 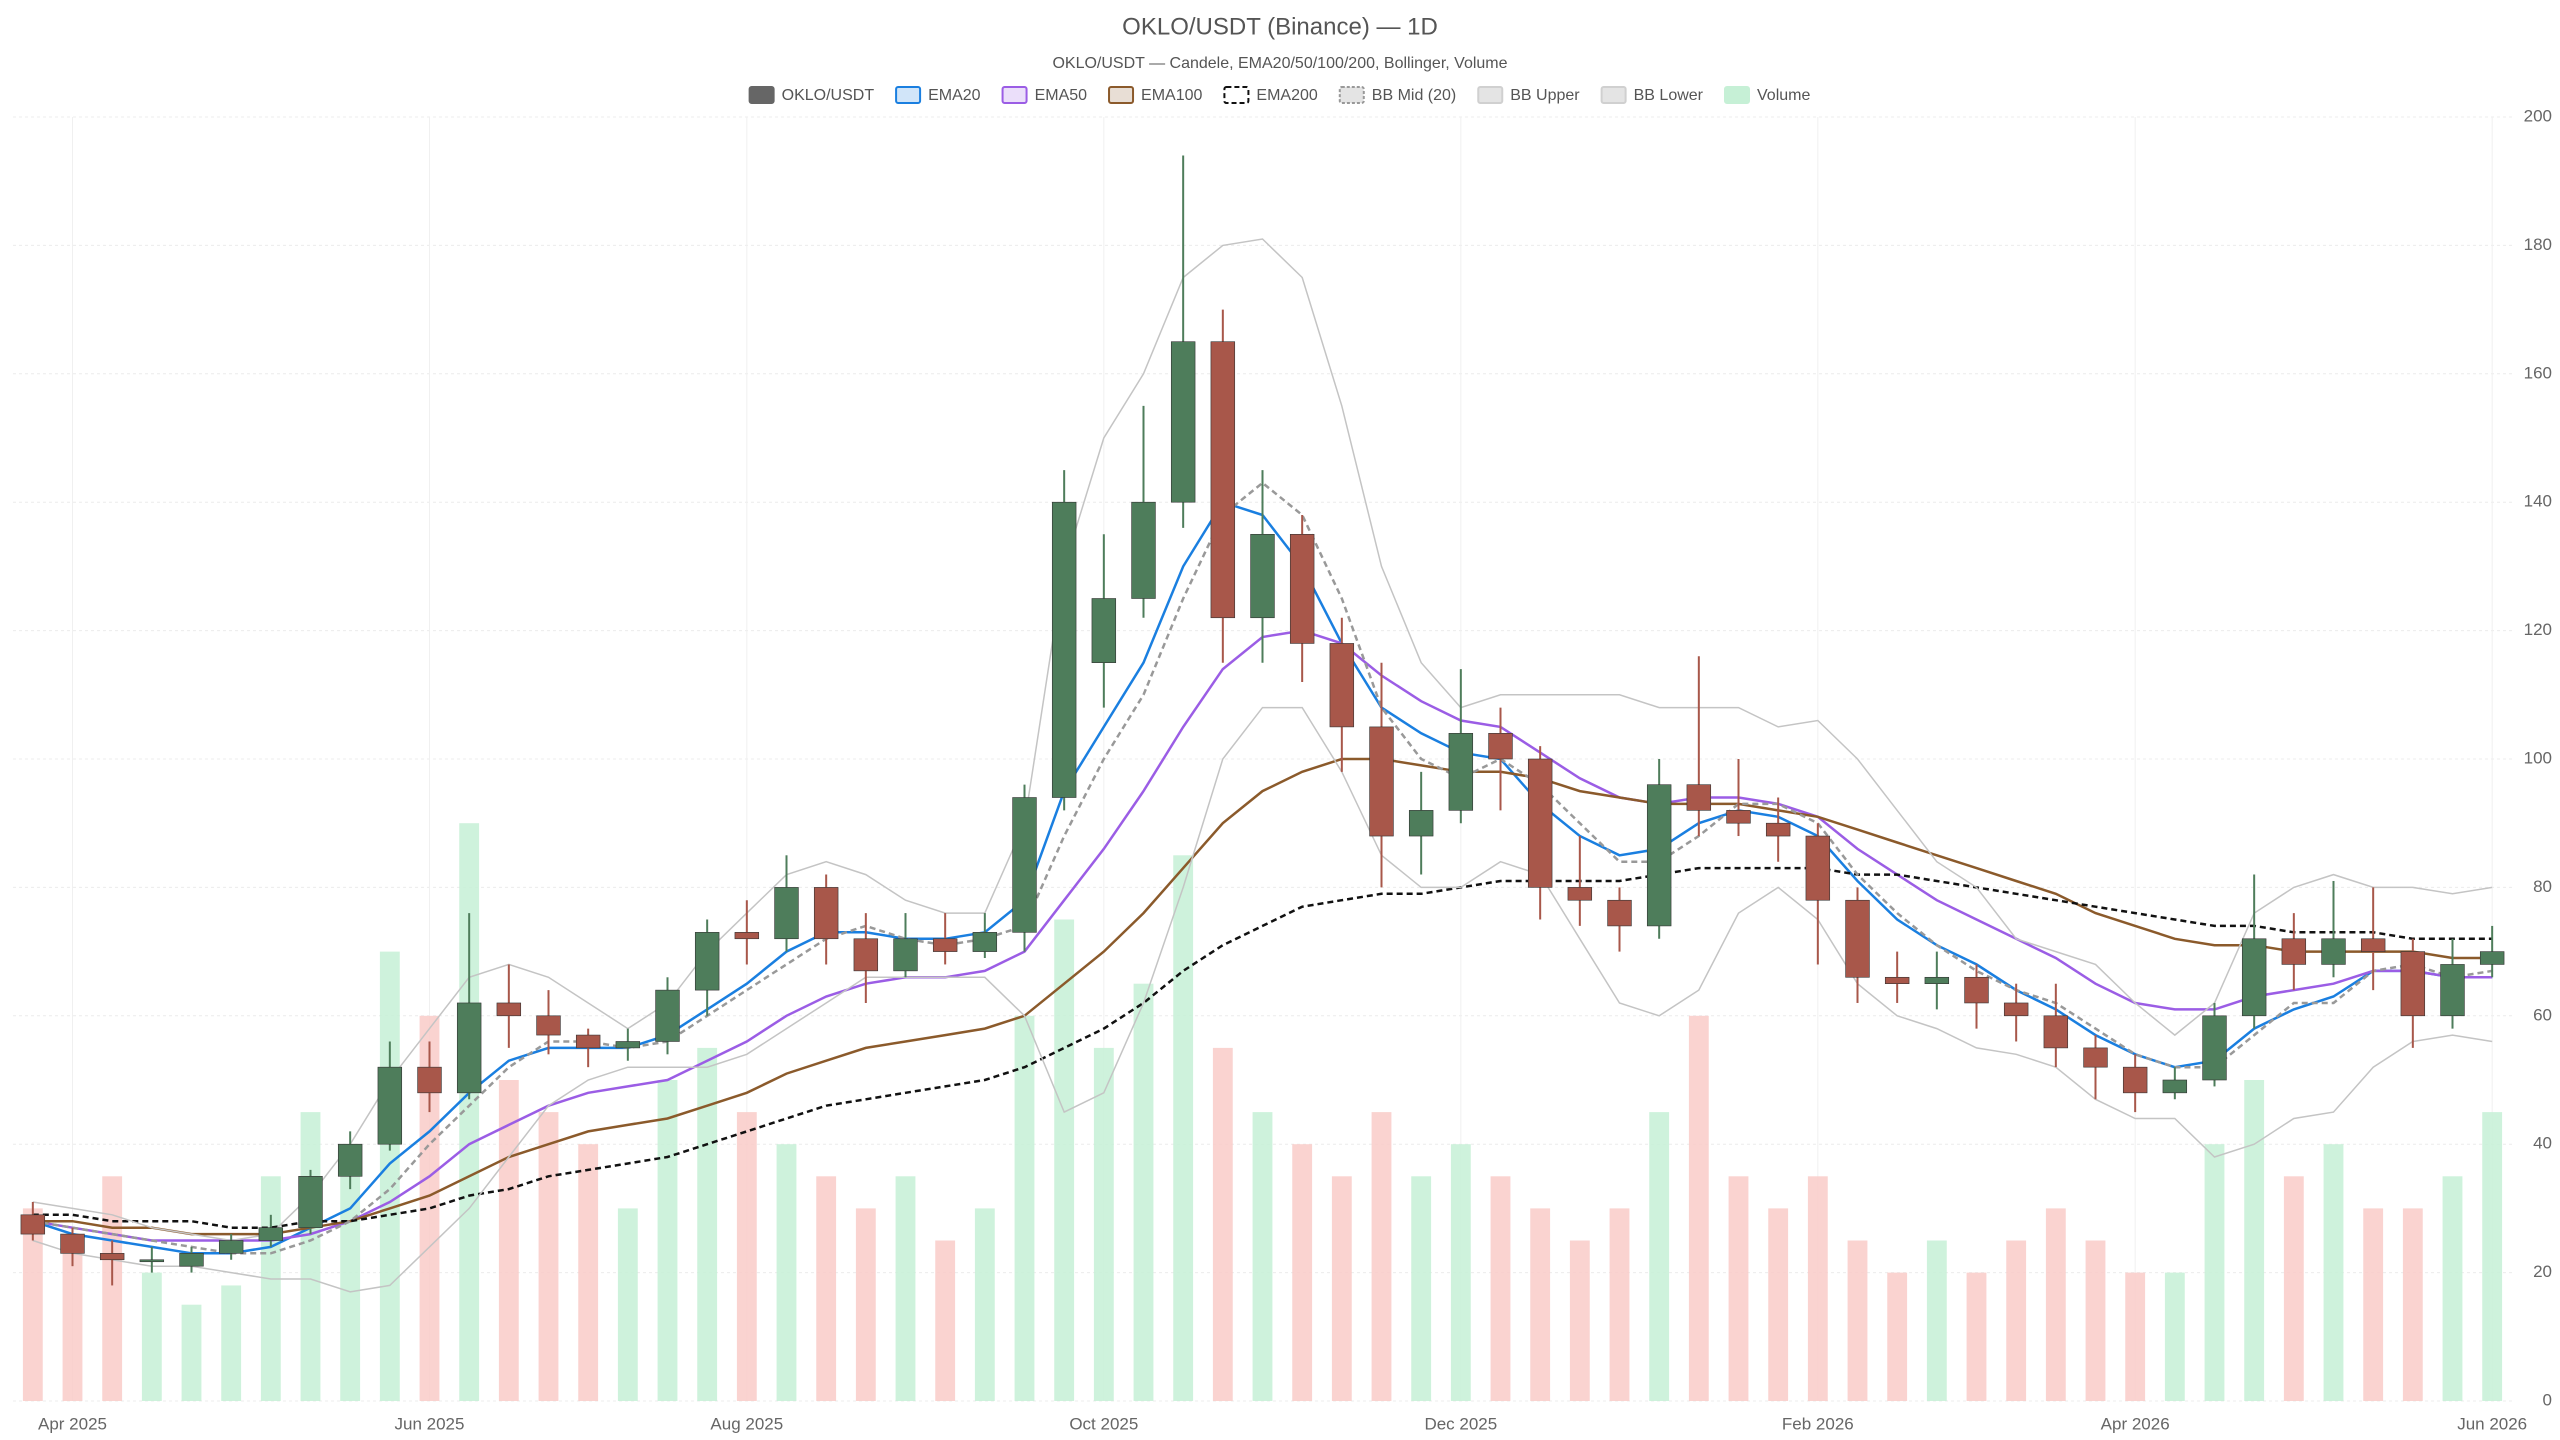 I want to click on x-tick-label: Aug 2025, so click(x=746, y=1423).